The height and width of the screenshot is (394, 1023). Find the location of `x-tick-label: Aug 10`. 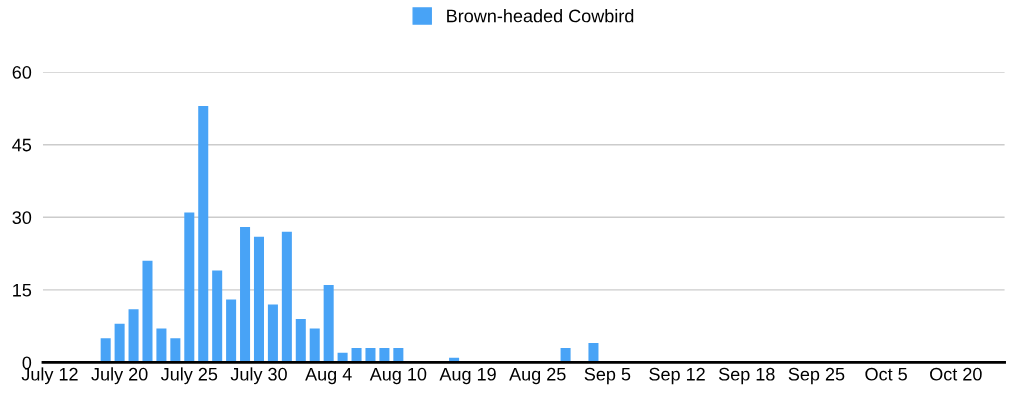

x-tick-label: Aug 10 is located at coordinates (398, 376).